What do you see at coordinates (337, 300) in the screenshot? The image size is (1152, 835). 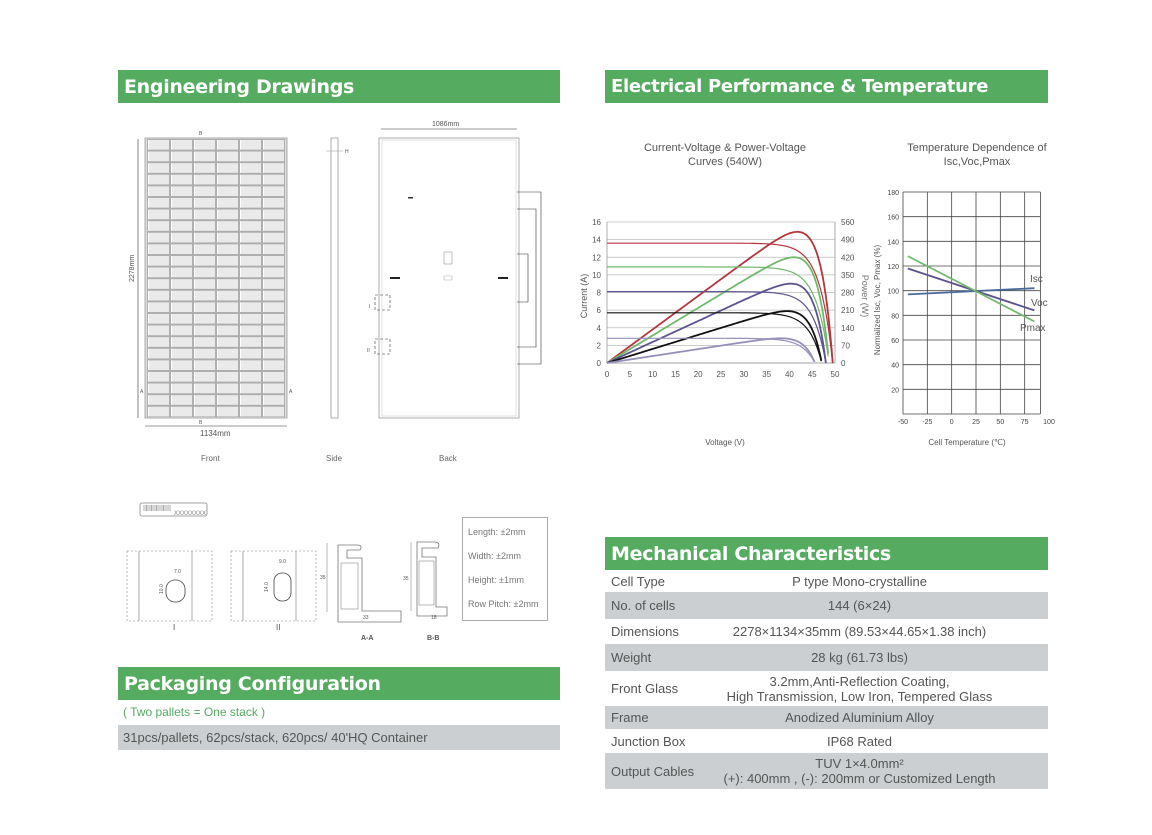 I see `side-view-drawing: H Side` at bounding box center [337, 300].